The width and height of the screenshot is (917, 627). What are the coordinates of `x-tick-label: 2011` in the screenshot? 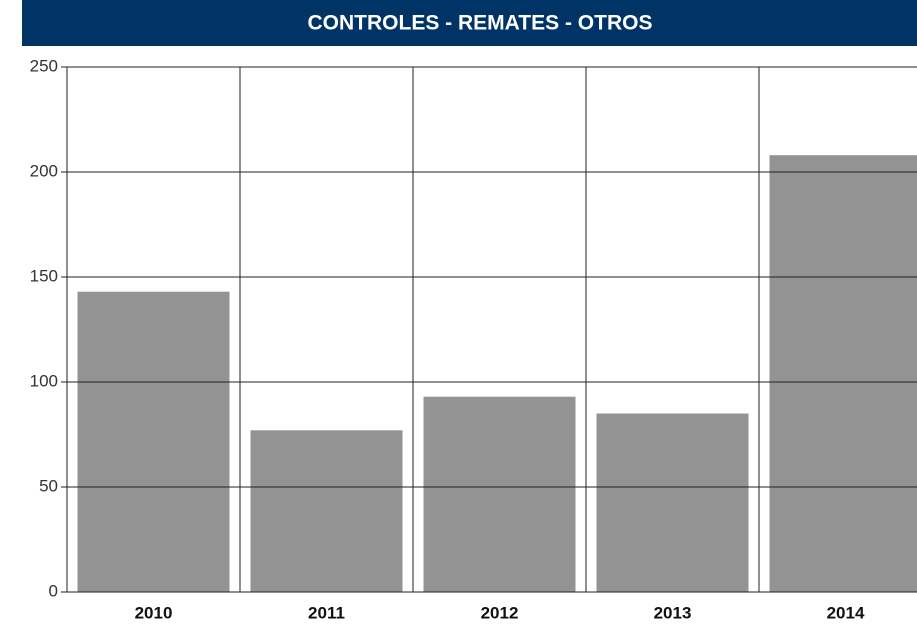 It's located at (326, 612).